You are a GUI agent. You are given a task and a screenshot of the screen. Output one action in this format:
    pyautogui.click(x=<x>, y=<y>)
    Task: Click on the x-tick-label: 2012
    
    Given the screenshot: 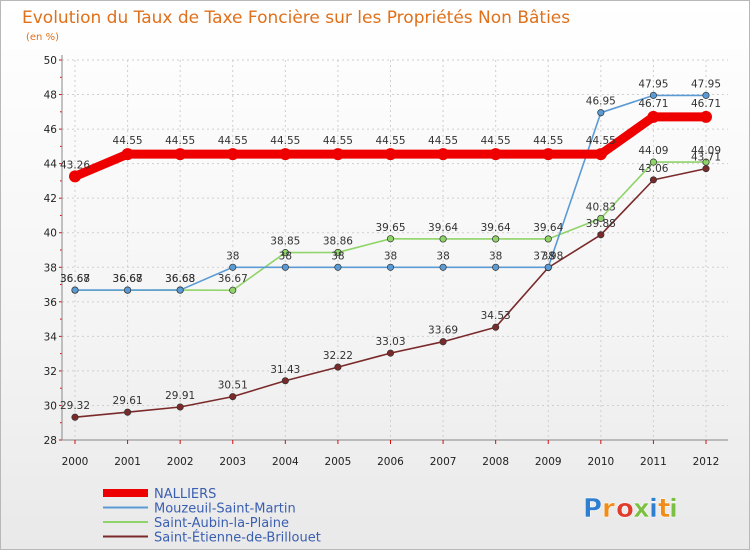 What is the action you would take?
    pyautogui.click(x=706, y=462)
    